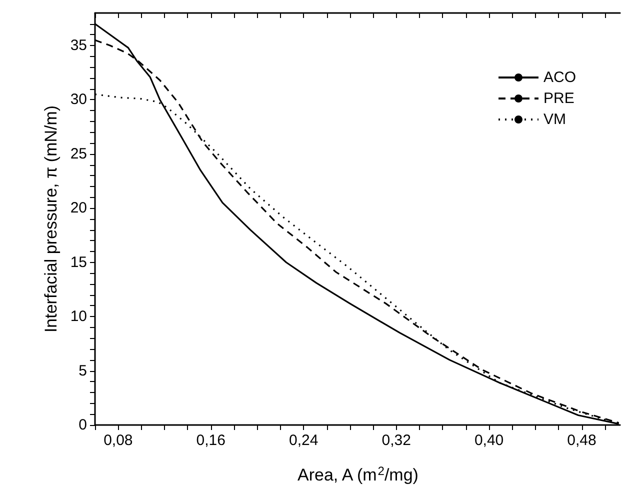 Image resolution: width=621 pixels, height=504 pixels. Describe the element at coordinates (78, 45) in the screenshot. I see `y-tick-label: 35` at that location.